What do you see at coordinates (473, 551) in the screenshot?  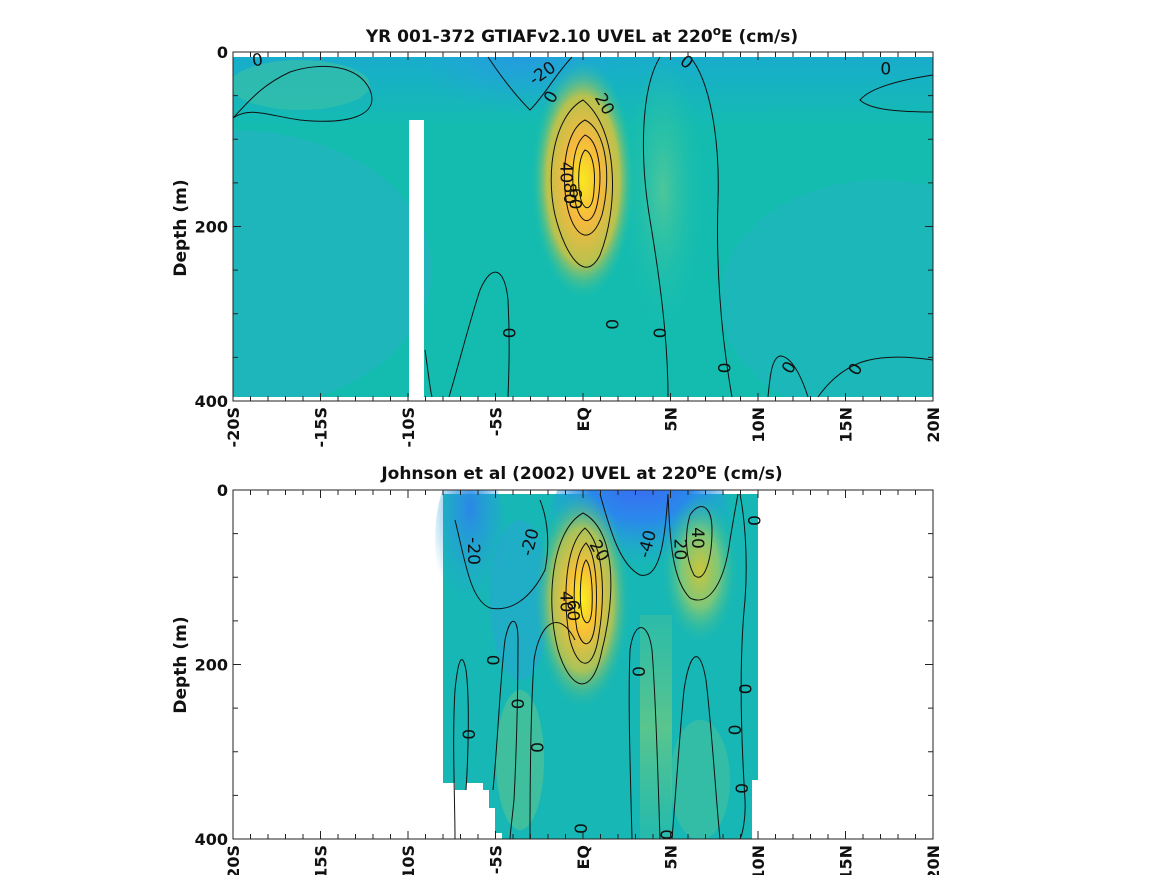 I see `contour-label: -20` at bounding box center [473, 551].